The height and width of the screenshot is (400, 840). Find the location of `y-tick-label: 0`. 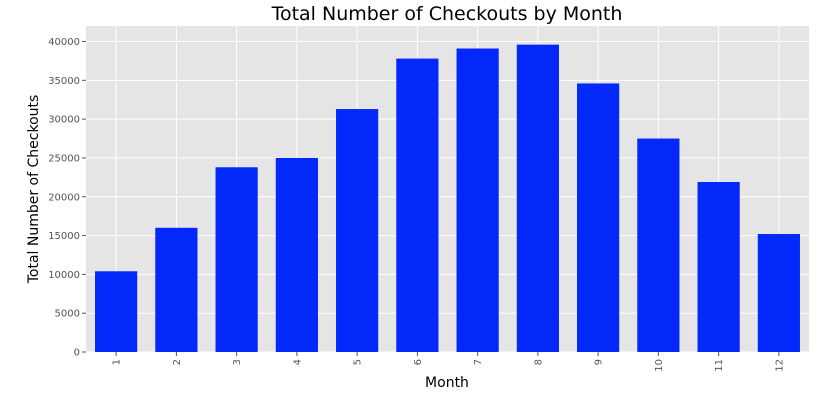

y-tick-label: 0 is located at coordinates (77, 353).